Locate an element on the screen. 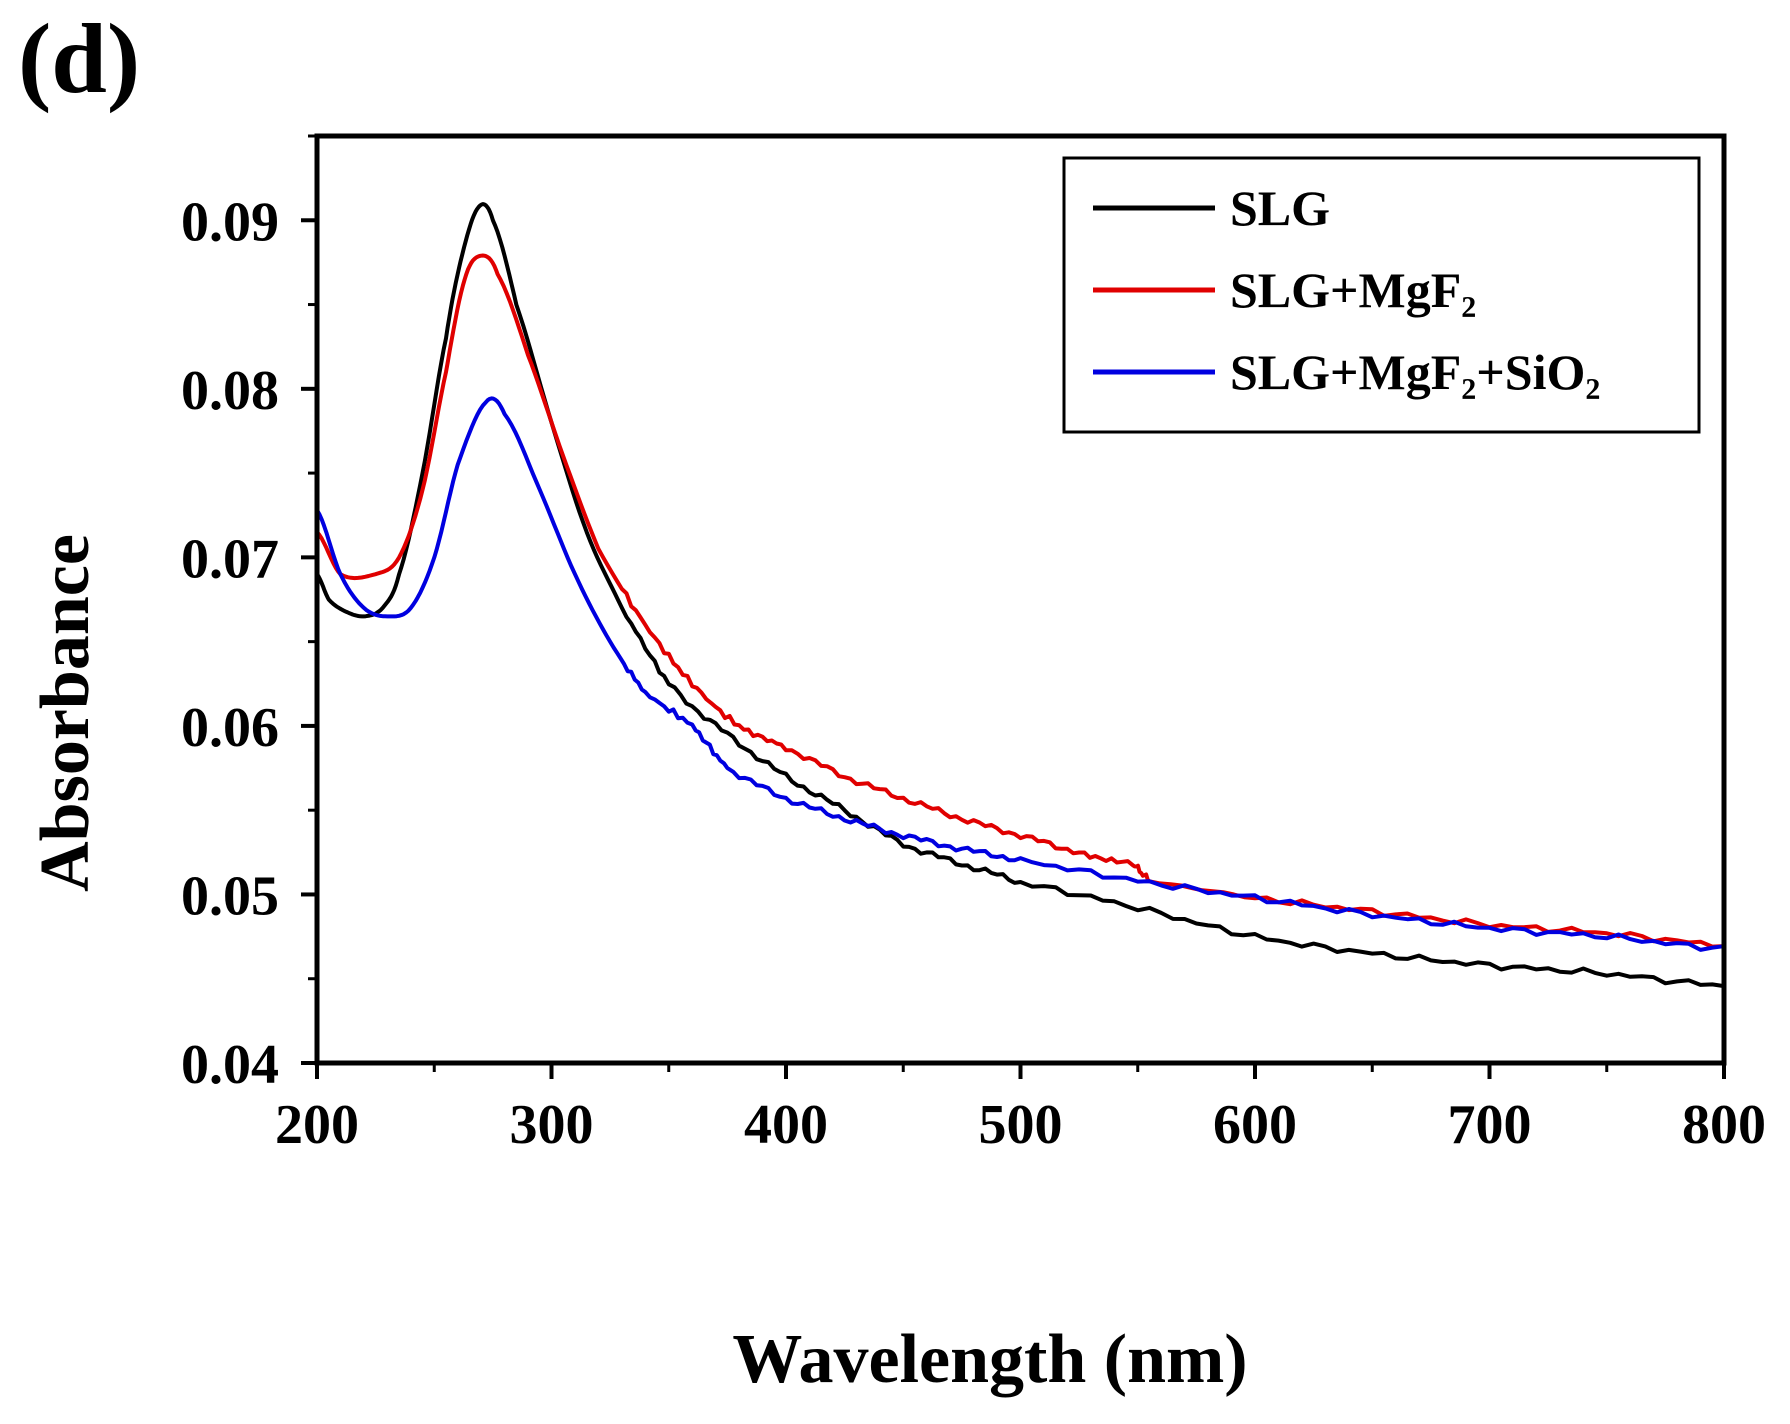 This screenshot has height=1424, width=1790. y-tick-label: 0.05 is located at coordinates (230, 896).